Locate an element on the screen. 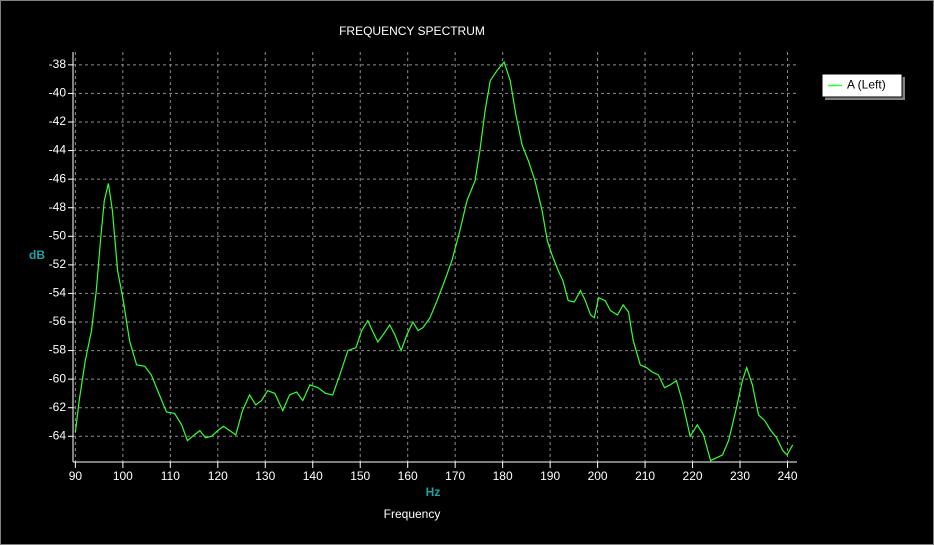  y-tick-label: -50 is located at coordinates (58, 235).